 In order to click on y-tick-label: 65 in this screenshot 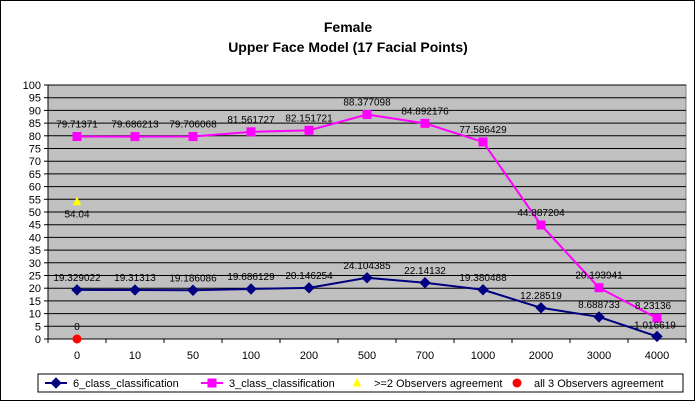, I will do `click(35, 175)`.